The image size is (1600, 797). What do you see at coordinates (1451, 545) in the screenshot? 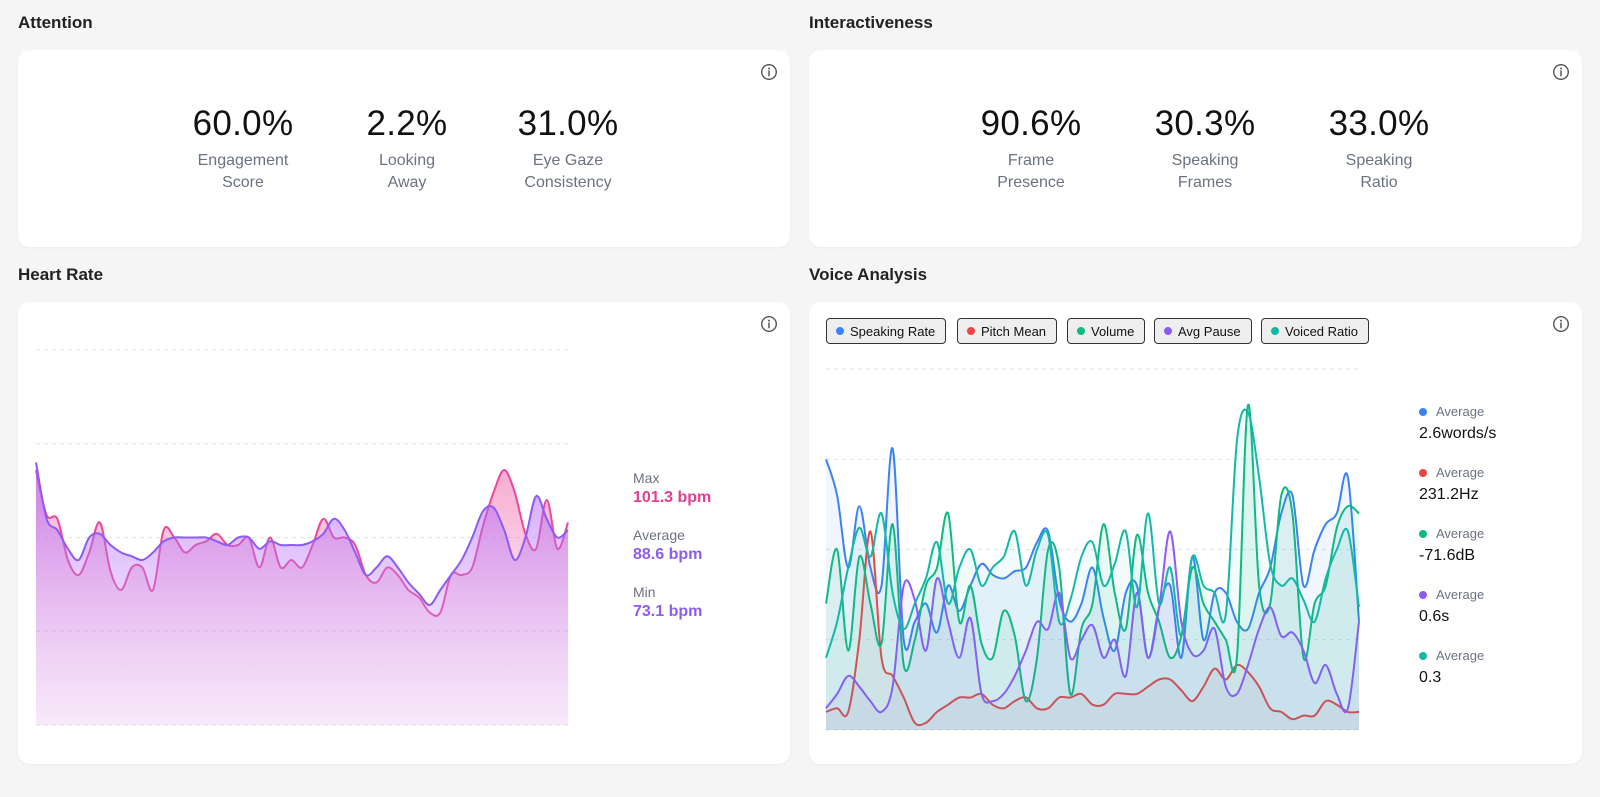
I see `average-volume: Average -71.6dB` at bounding box center [1451, 545].